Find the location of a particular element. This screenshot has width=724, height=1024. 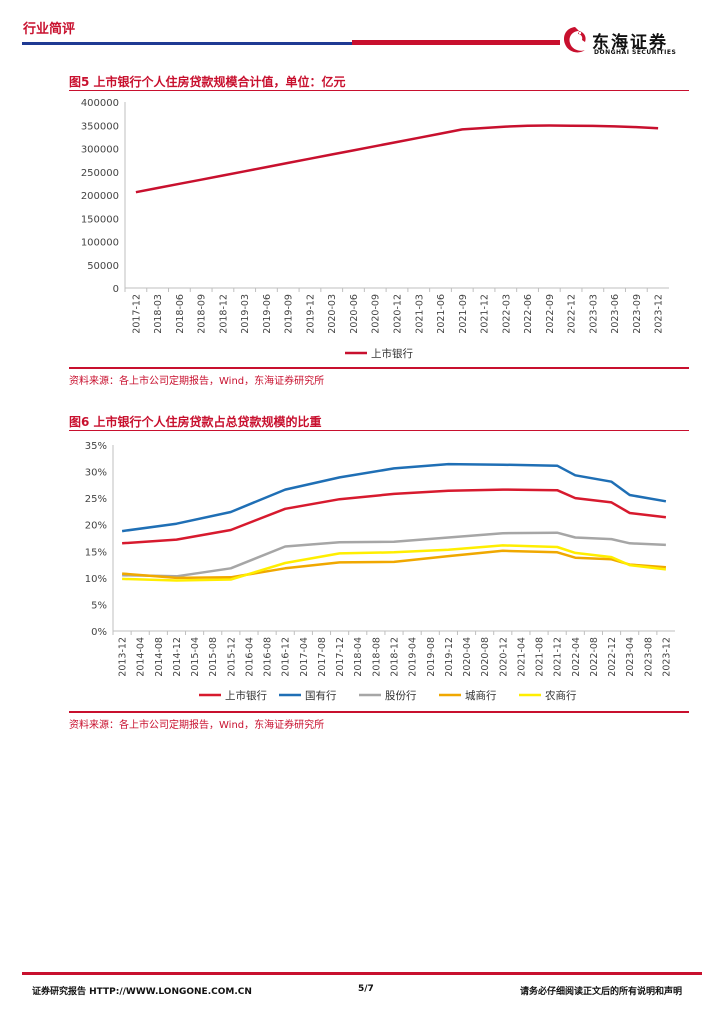

fig6-legend-label-3: 城商行 is located at coordinates (481, 695).